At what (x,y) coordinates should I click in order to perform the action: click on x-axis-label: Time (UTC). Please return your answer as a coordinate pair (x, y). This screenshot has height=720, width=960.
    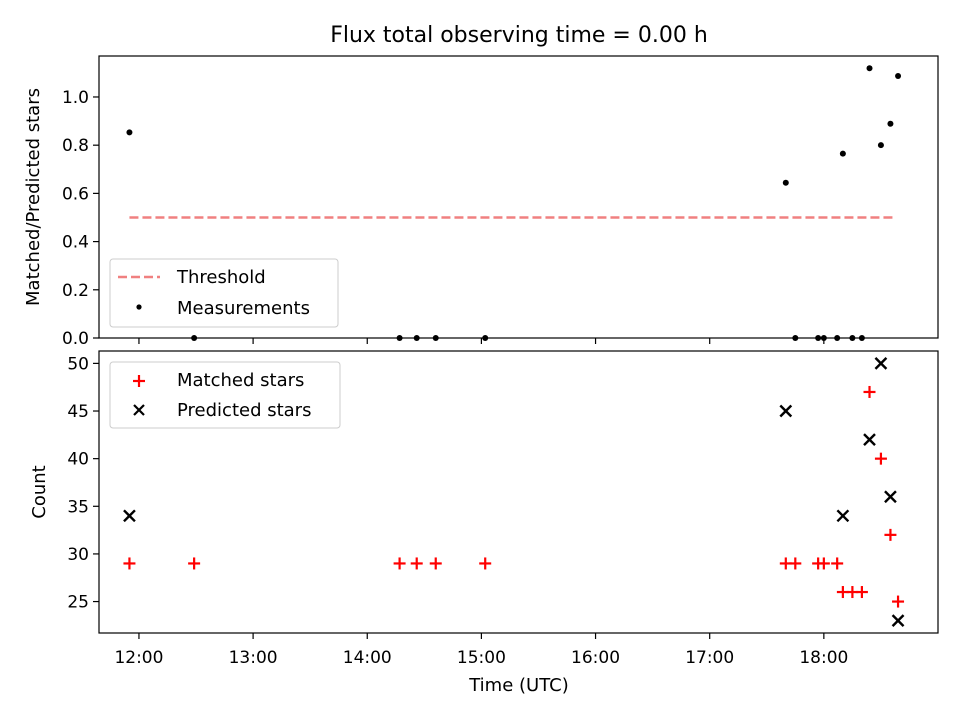
    Looking at the image, I should click on (518, 685).